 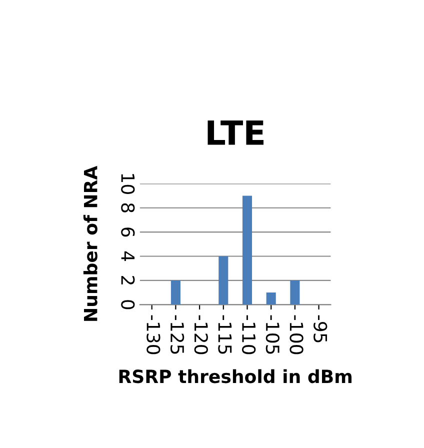 What do you see at coordinates (235, 376) in the screenshot?
I see `x-axis-title: RSRP threshold in dBm` at bounding box center [235, 376].